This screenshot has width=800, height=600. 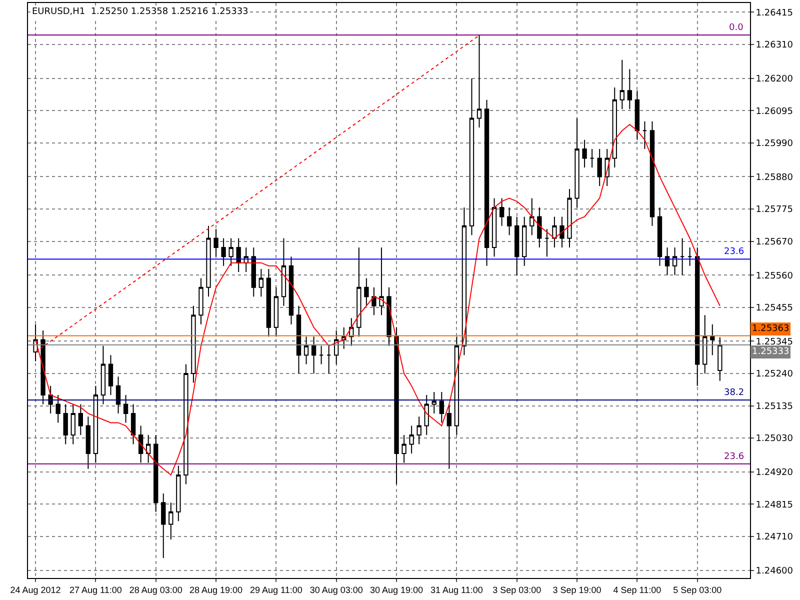 I want to click on y-tick-label: 1.26415, so click(x=775, y=13).